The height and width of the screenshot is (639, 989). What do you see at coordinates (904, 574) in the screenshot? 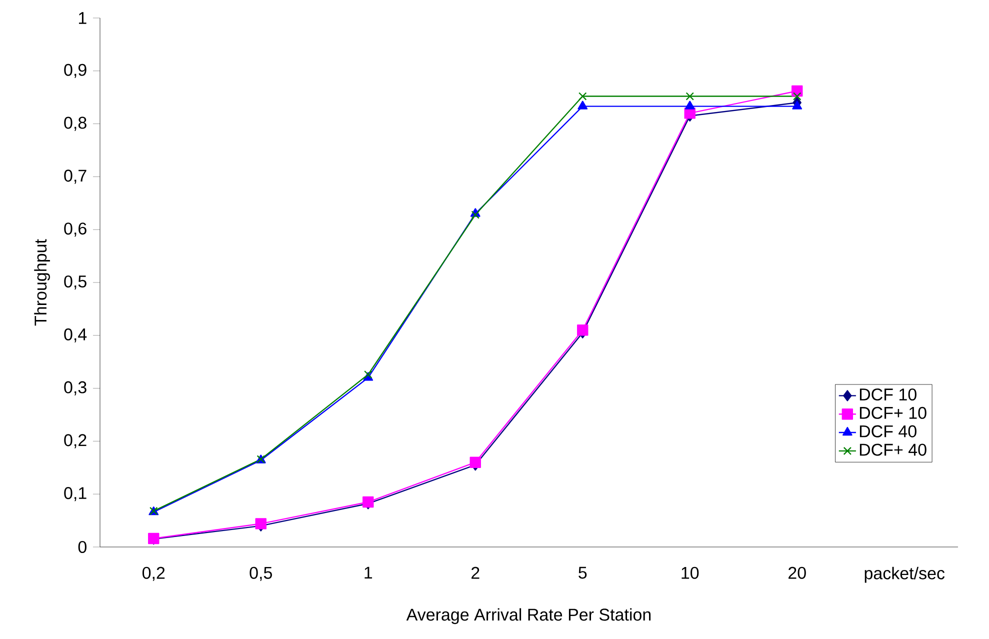
I see `x-tick-label: packet/sec` at bounding box center [904, 574].